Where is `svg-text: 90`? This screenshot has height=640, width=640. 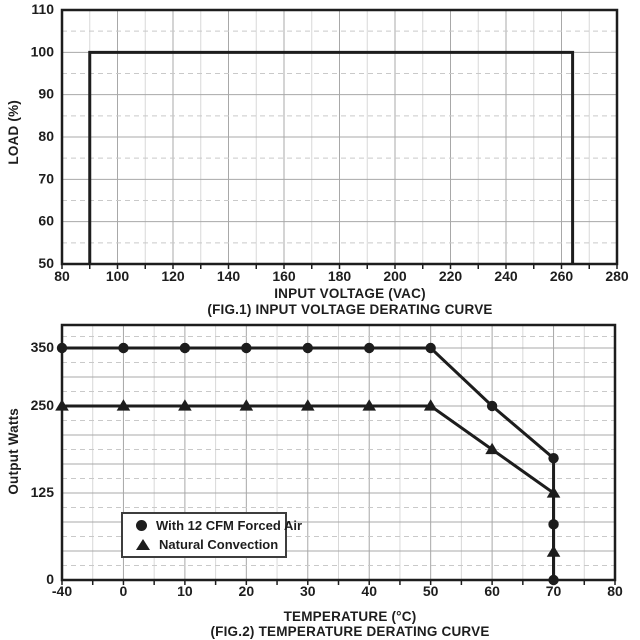
svg-text: 90 is located at coordinates (46, 94).